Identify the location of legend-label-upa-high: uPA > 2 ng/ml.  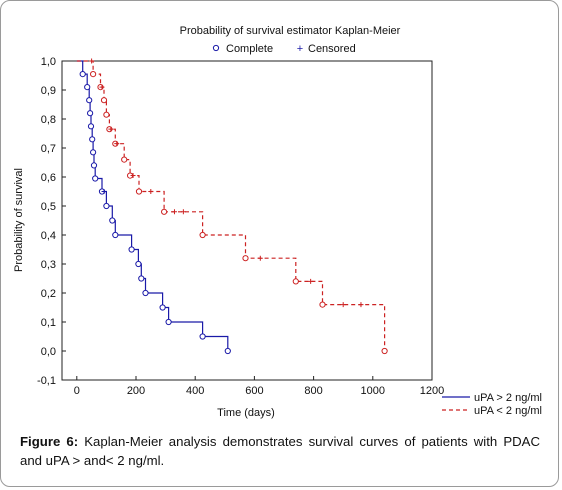
(508, 398).